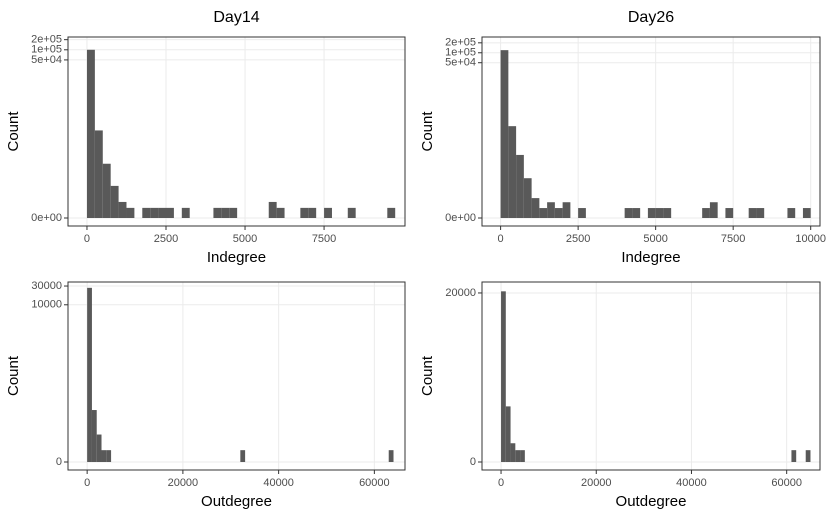 The height and width of the screenshot is (519, 830). What do you see at coordinates (374, 483) in the screenshot?
I see `x-tick-label: 60000` at bounding box center [374, 483].